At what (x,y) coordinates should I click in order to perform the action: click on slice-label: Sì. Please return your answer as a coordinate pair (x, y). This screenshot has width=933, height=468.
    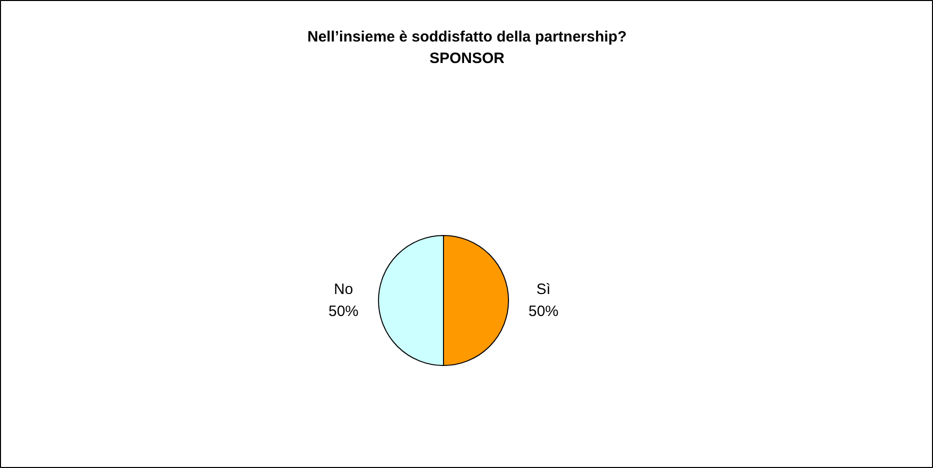
    Looking at the image, I should click on (543, 289).